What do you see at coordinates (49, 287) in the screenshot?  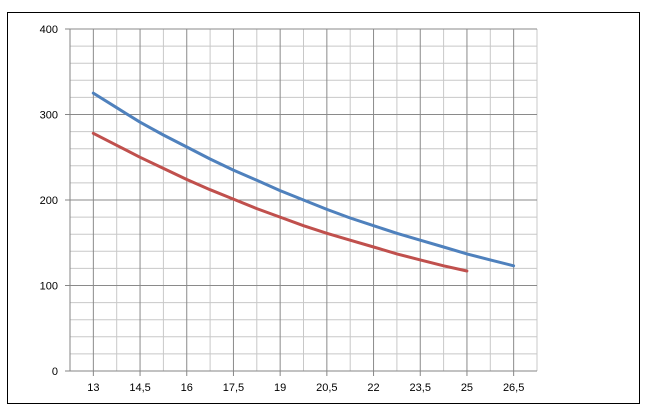 I see `y-tick-label: 100` at bounding box center [49, 287].